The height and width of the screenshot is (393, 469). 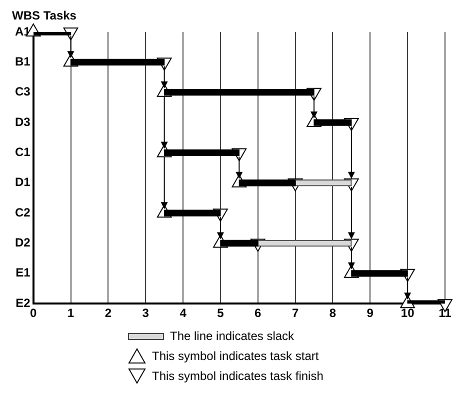 What do you see at coordinates (220, 313) in the screenshot?
I see `x-tick-label: 5` at bounding box center [220, 313].